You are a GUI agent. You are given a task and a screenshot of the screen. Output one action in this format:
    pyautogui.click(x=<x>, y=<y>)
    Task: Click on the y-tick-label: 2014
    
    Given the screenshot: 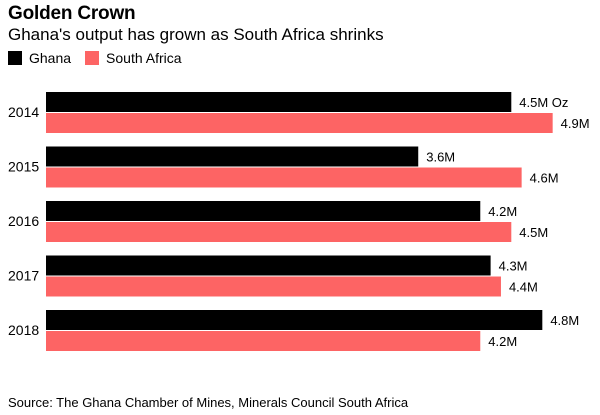 What is the action you would take?
    pyautogui.click(x=23, y=112)
    